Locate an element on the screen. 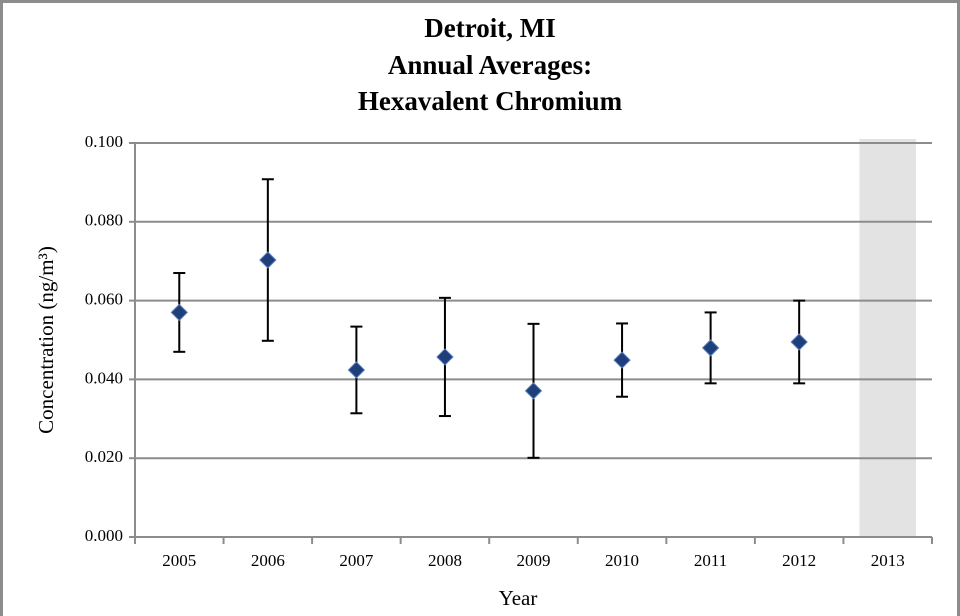 The image size is (960, 616). x-tick-label: 2013 is located at coordinates (888, 560).